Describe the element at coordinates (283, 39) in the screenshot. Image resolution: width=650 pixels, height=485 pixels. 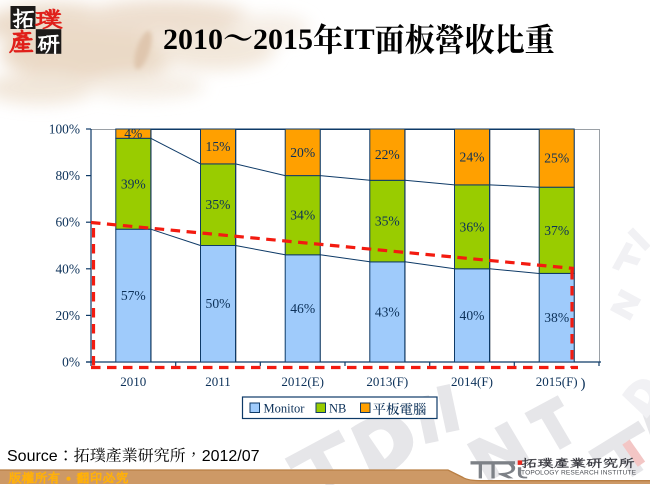
I see `svg-text: 2015` at that location.